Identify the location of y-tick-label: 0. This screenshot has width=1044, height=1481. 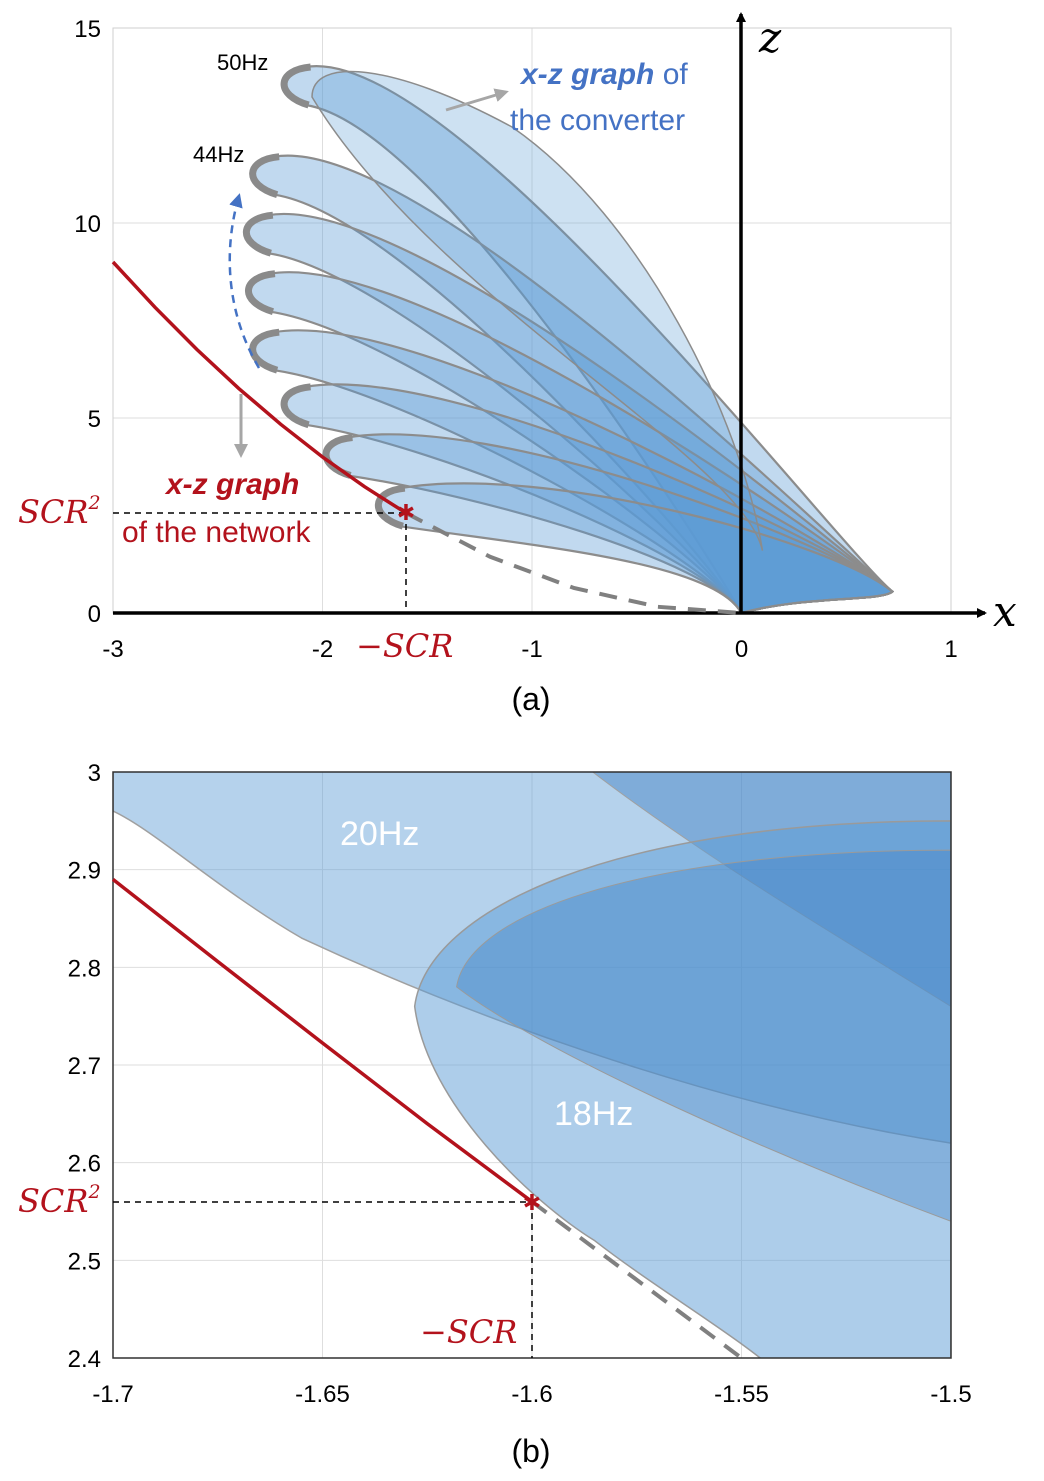
(94, 614).